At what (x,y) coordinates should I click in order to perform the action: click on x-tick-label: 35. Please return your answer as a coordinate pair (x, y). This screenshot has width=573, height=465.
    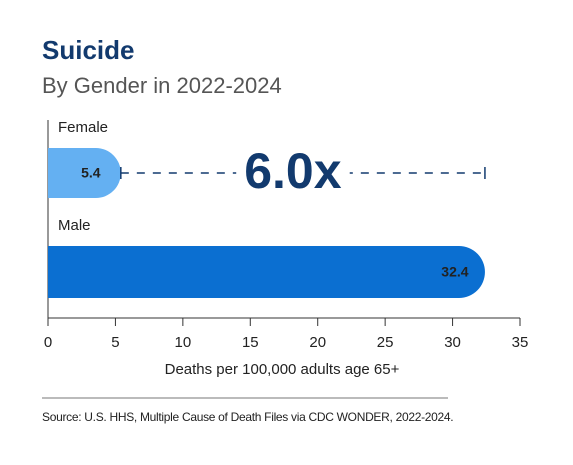
    Looking at the image, I should click on (520, 342).